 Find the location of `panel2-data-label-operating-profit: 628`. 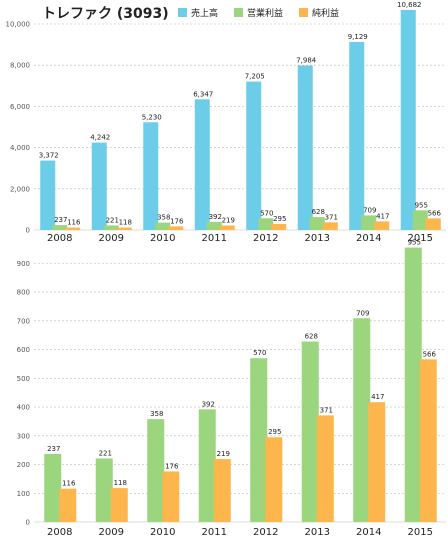

panel2-data-label-operating-profit: 628 is located at coordinates (311, 337).